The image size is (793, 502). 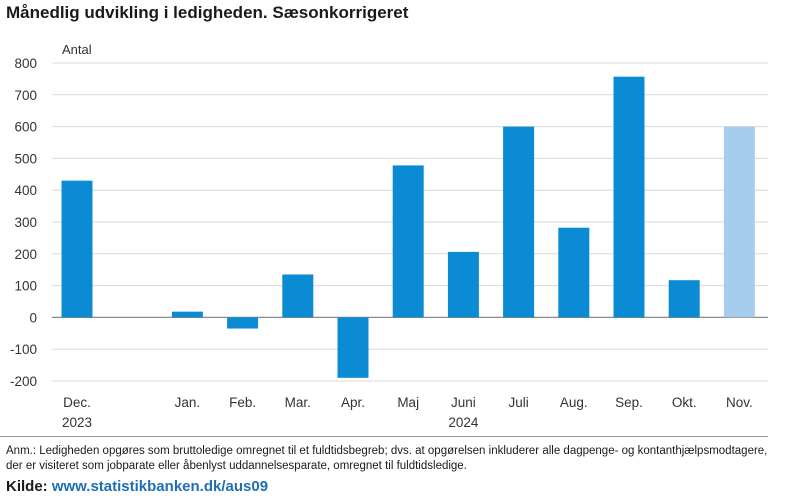 I want to click on y-tick-label: 800, so click(x=25, y=63).